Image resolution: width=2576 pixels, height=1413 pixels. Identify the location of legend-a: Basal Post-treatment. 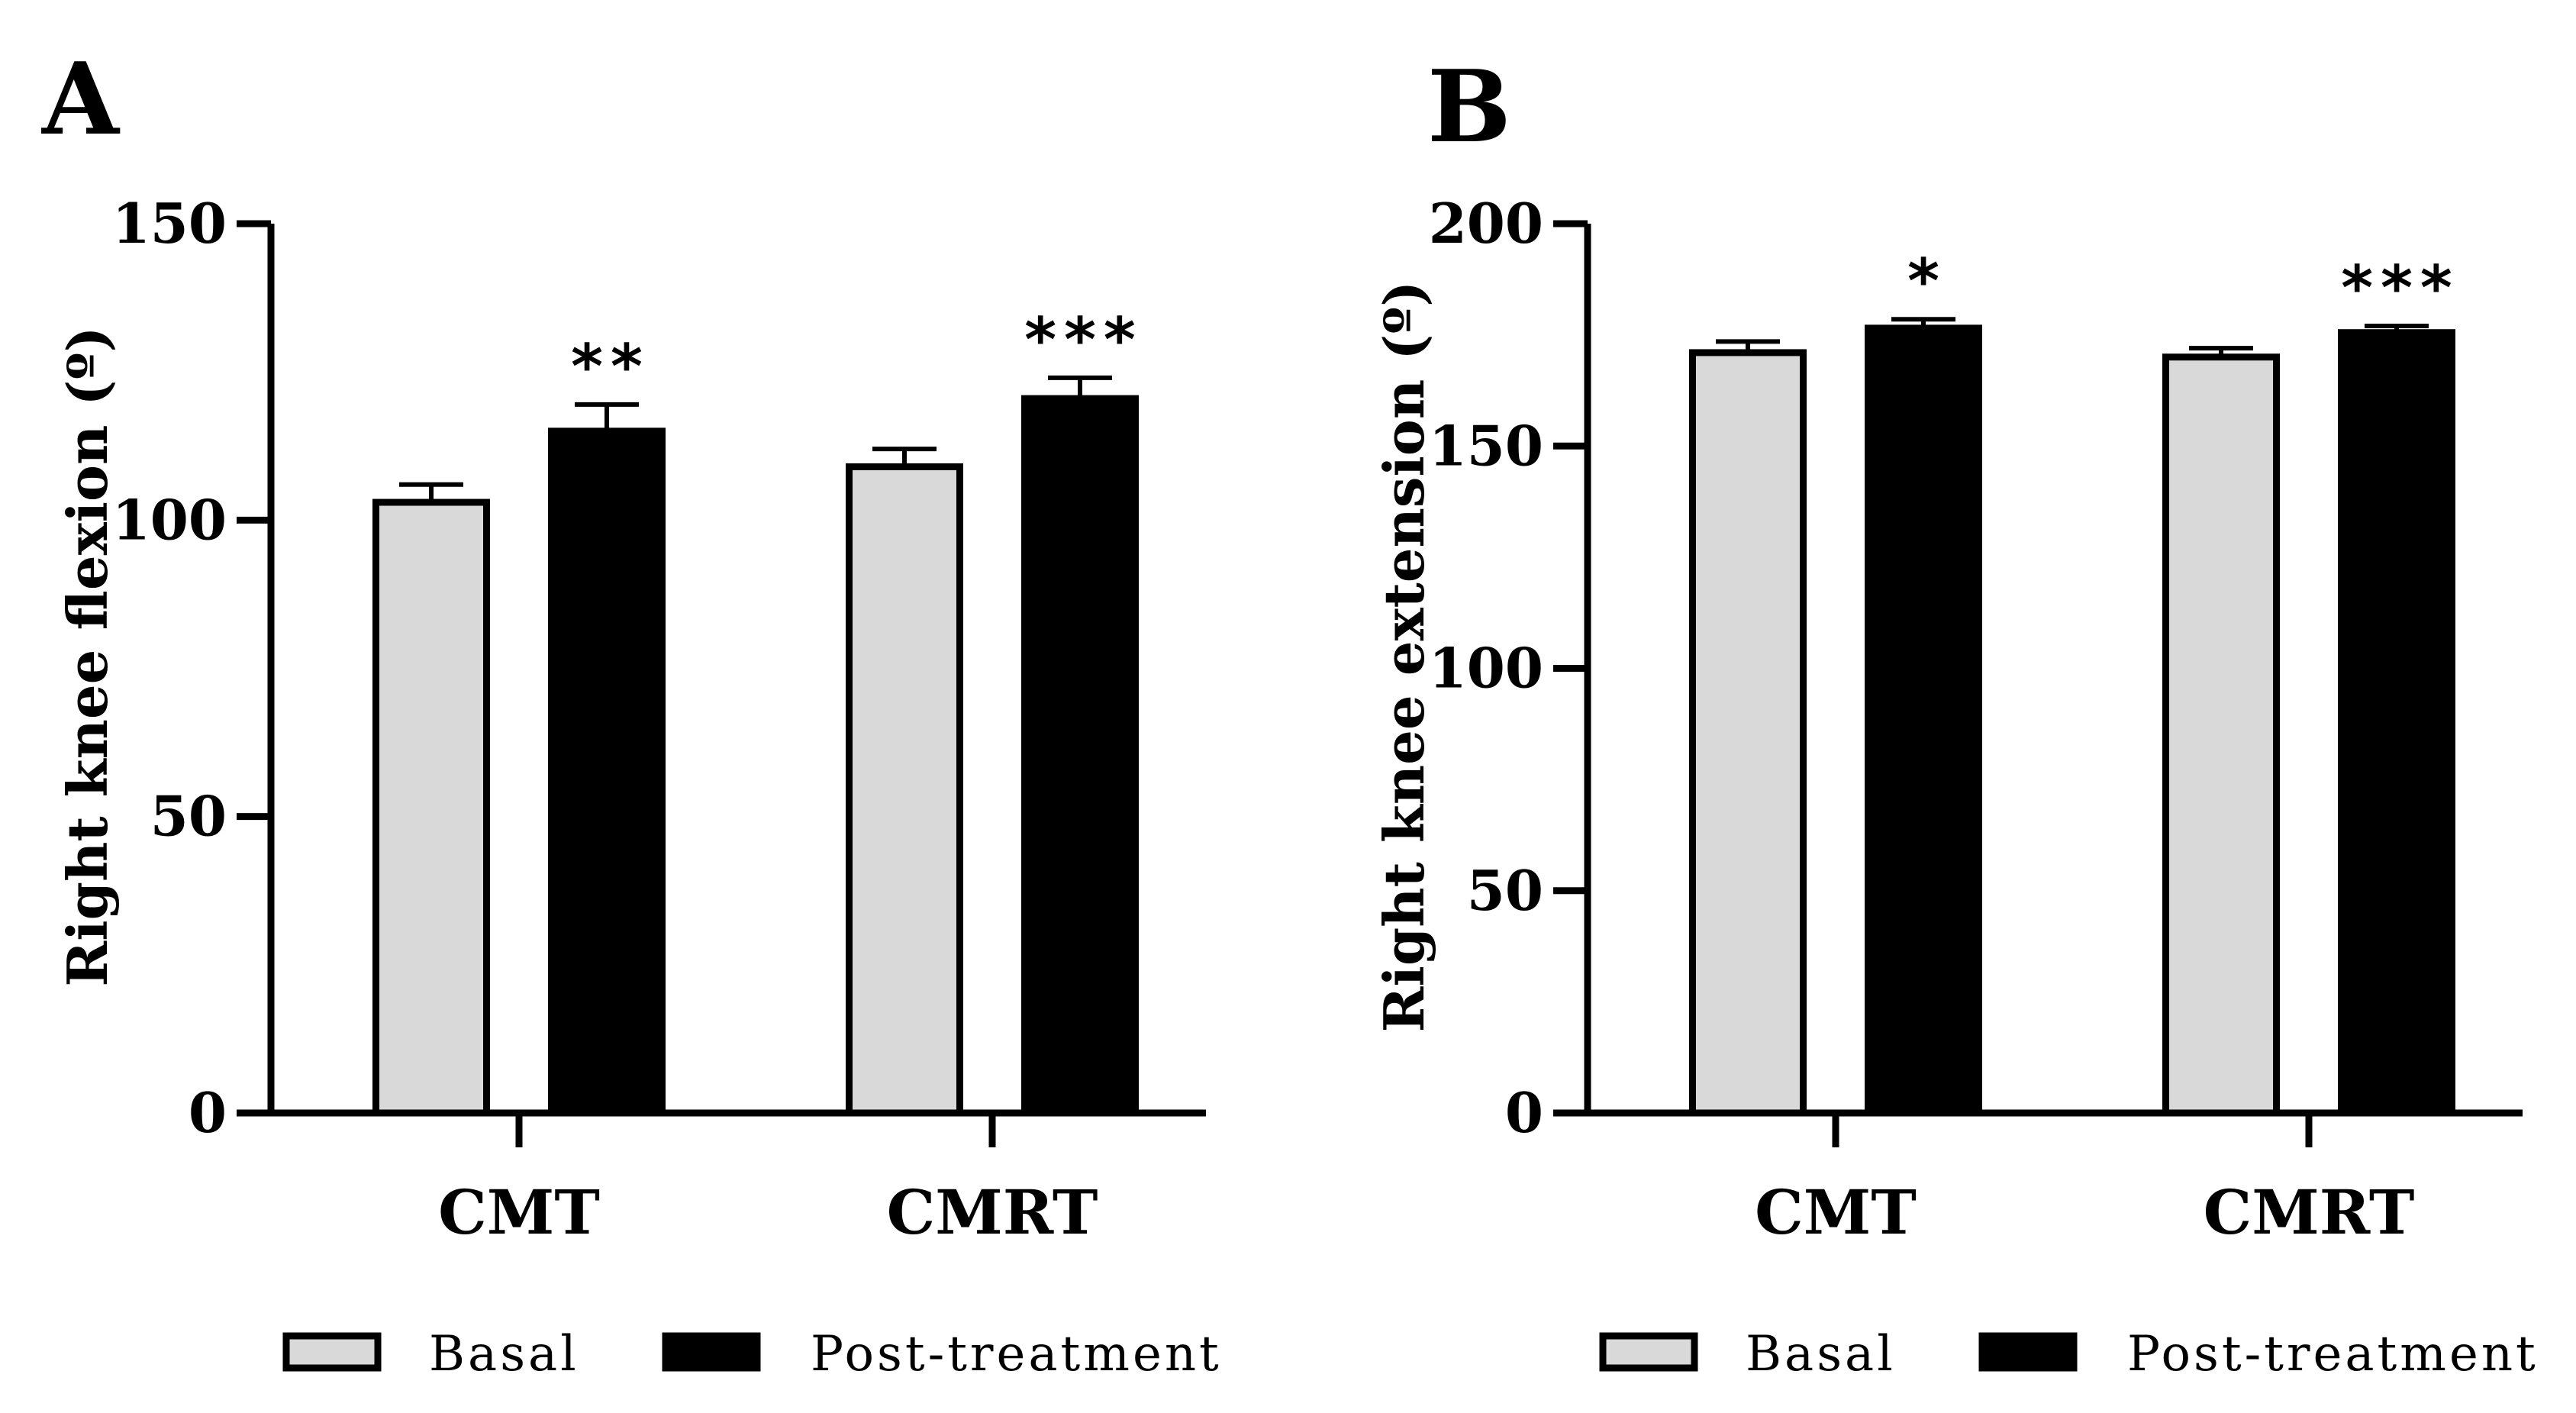
(752, 1354).